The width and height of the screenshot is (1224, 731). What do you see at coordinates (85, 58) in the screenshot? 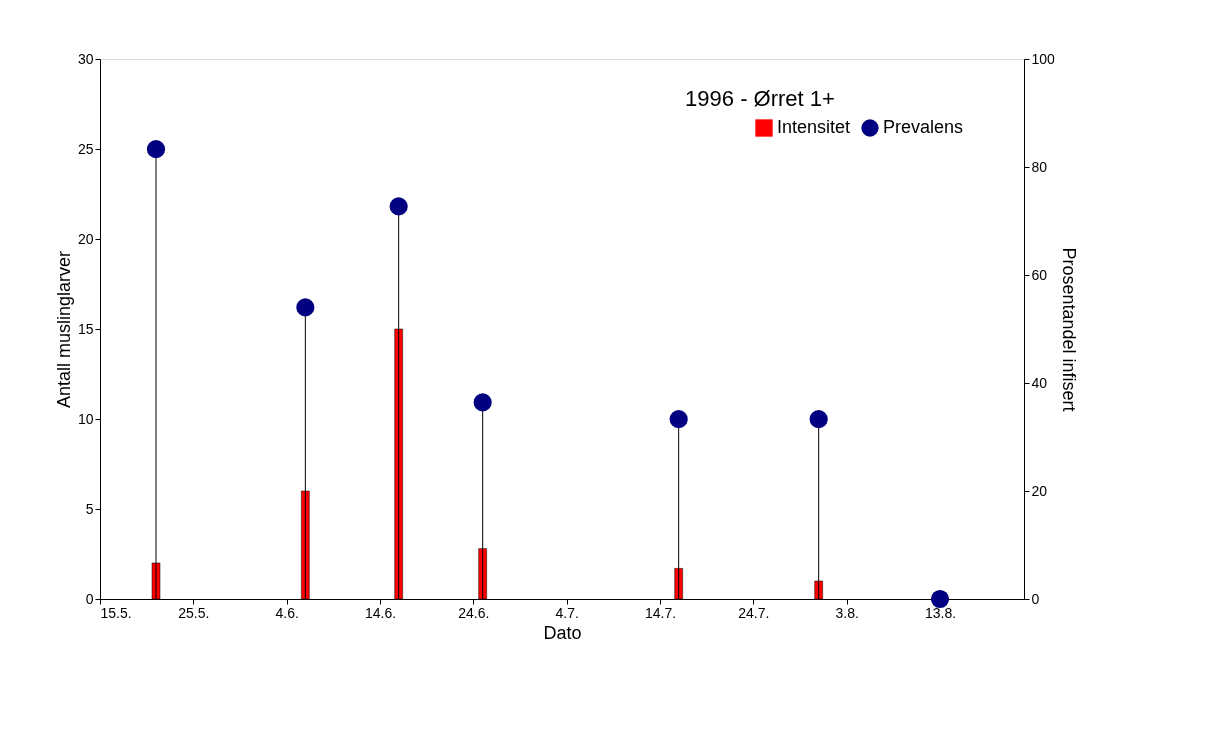
I see `y-tick-label: 30` at bounding box center [85, 58].